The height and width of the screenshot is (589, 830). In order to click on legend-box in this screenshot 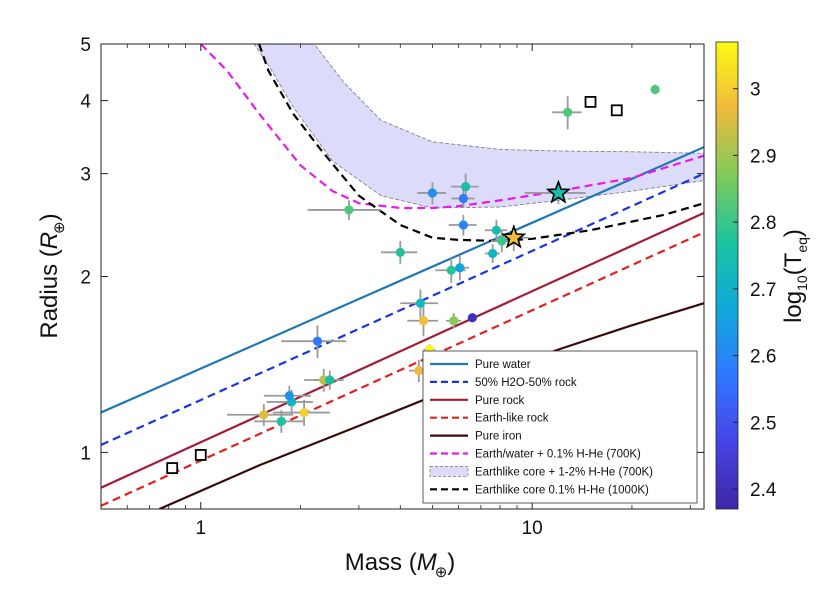, I will do `click(560, 427)`.